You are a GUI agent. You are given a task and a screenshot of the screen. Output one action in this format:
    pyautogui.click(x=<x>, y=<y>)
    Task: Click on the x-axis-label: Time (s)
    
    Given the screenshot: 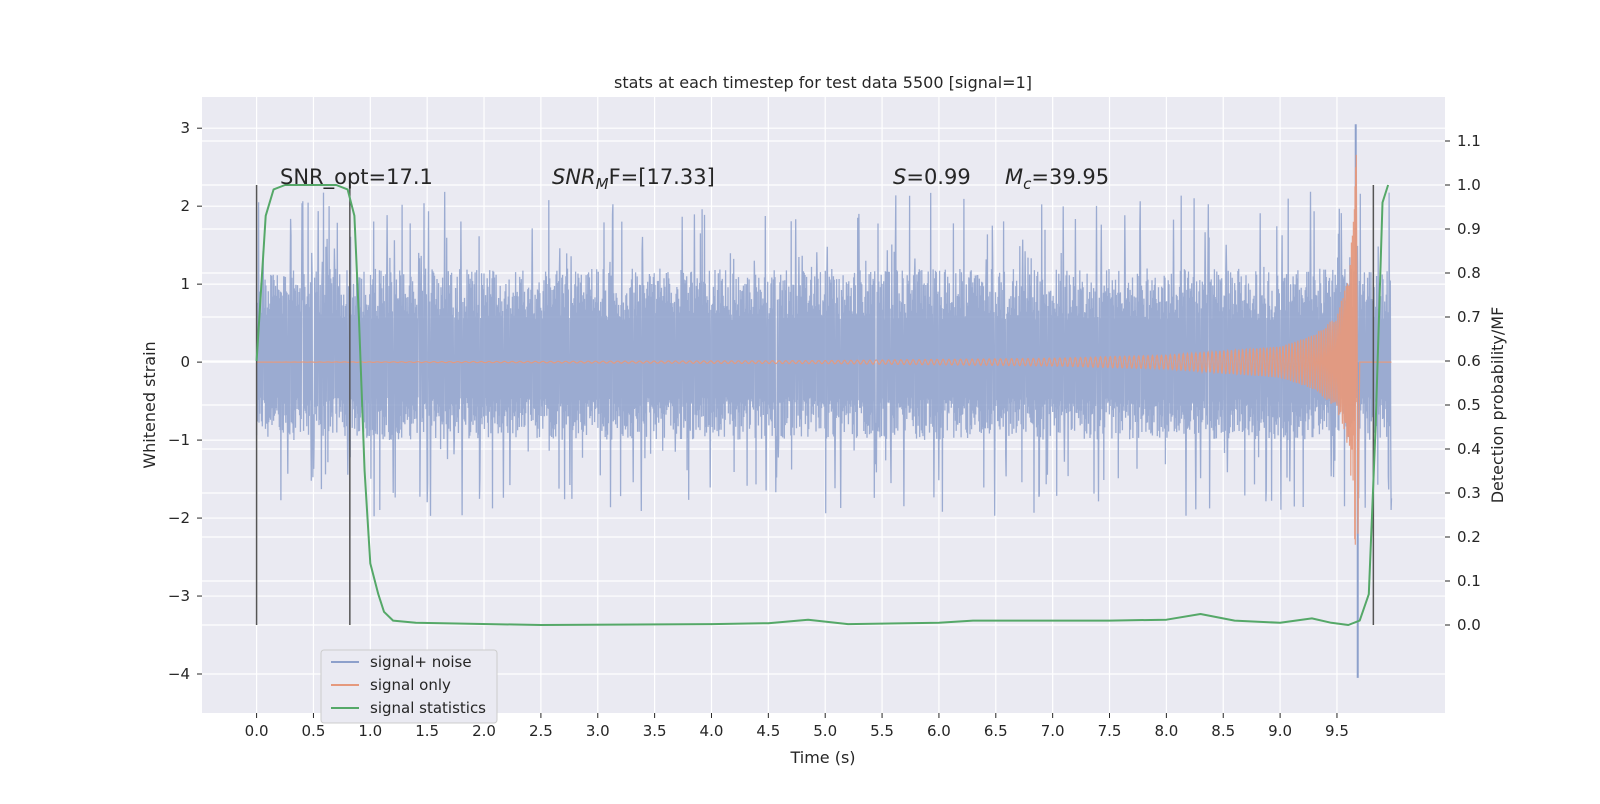 What is the action you would take?
    pyautogui.click(x=822, y=757)
    